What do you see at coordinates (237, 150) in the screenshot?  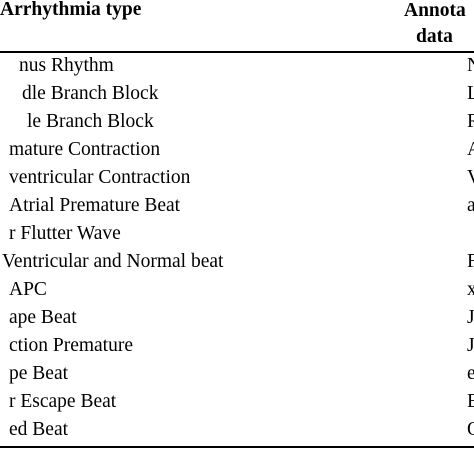 I see `table-row: mature Contraction A` at bounding box center [237, 150].